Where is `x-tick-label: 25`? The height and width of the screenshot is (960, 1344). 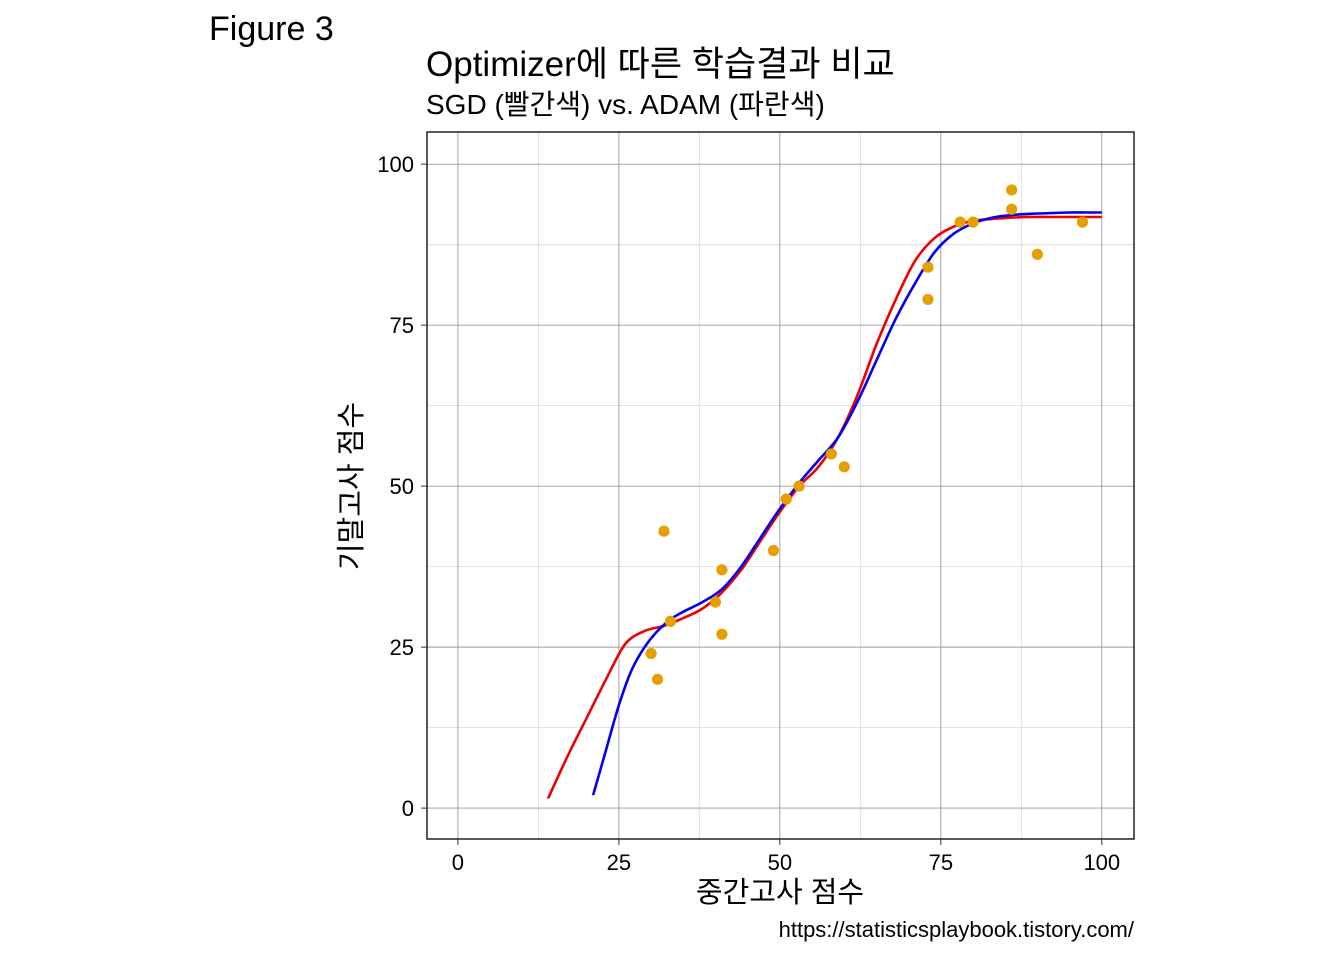 x-tick-label: 25 is located at coordinates (619, 862).